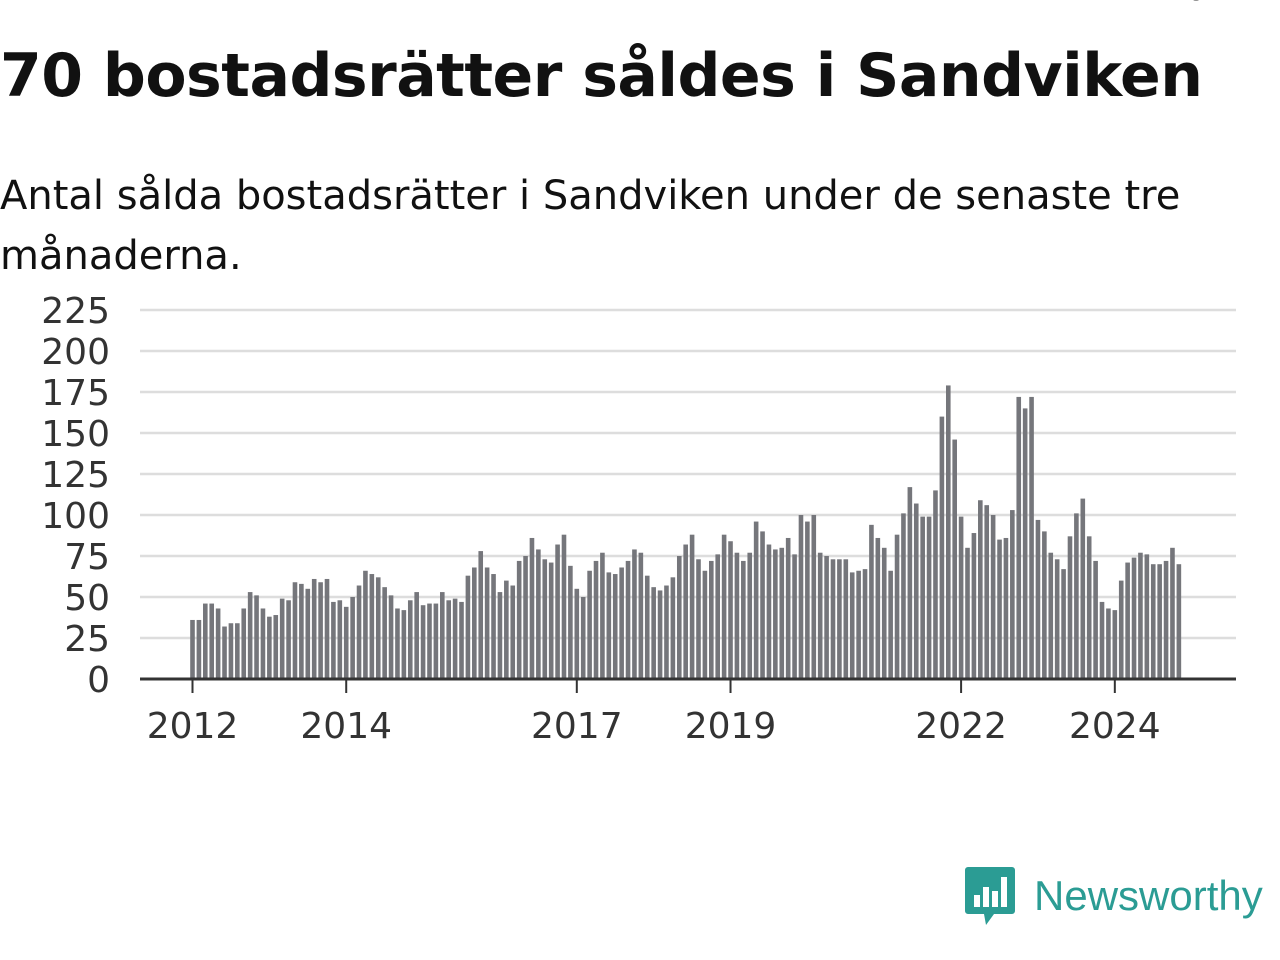 The image size is (1280, 960). Describe the element at coordinates (75, 475) in the screenshot. I see `y-tick-label: 125` at that location.